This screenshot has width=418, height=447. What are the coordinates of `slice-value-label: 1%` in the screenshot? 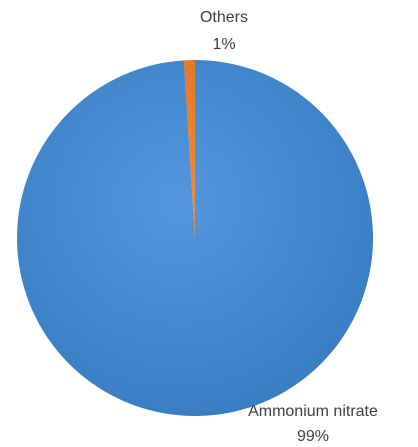 It's located at (223, 44).